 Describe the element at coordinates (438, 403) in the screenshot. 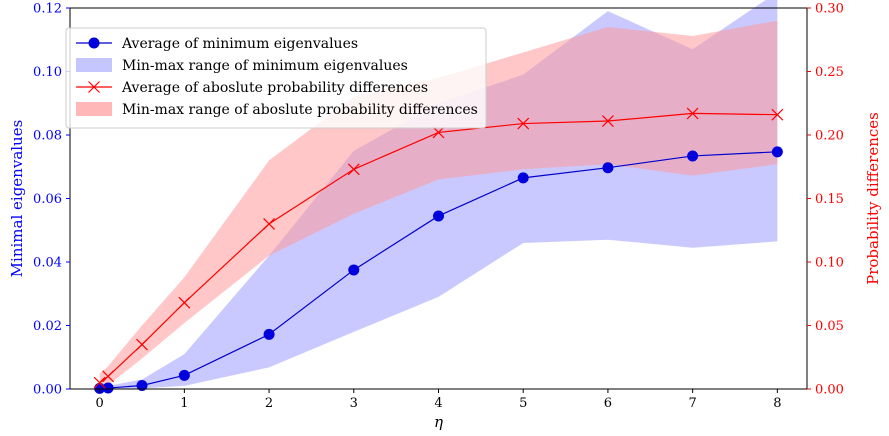

I see `x-tick-label: 4` at that location.